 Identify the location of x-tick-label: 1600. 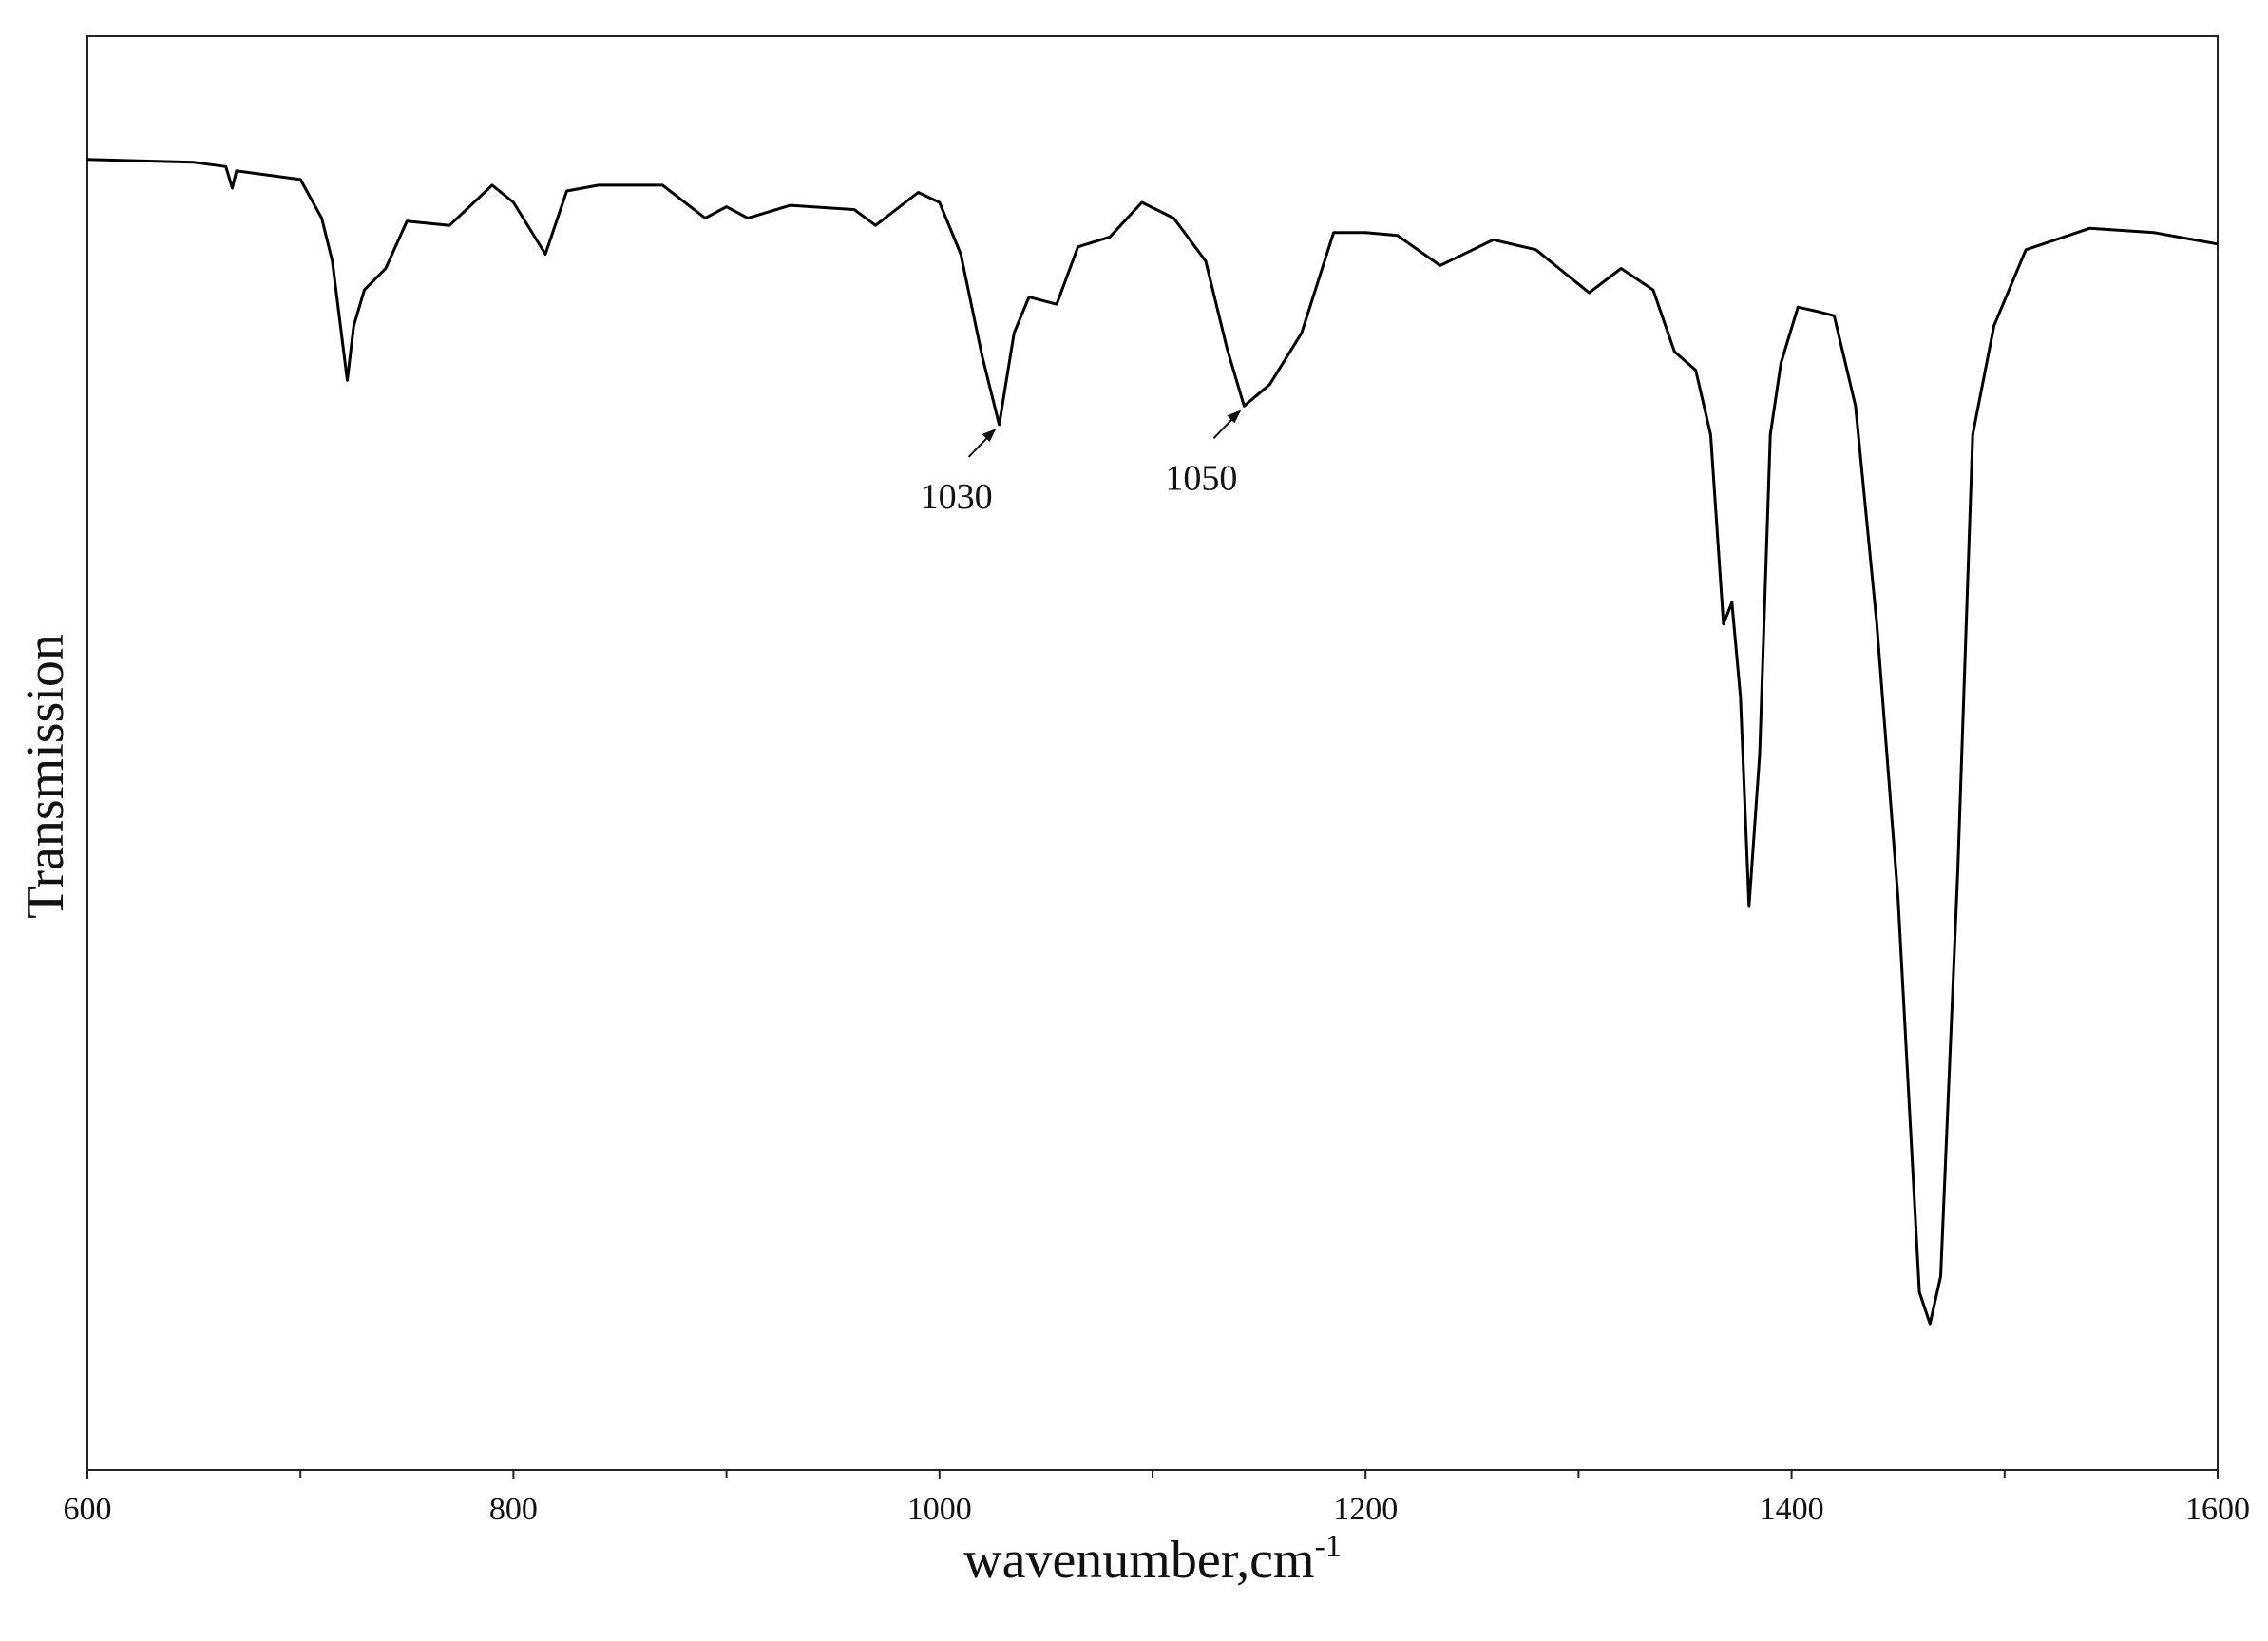
(2218, 1509).